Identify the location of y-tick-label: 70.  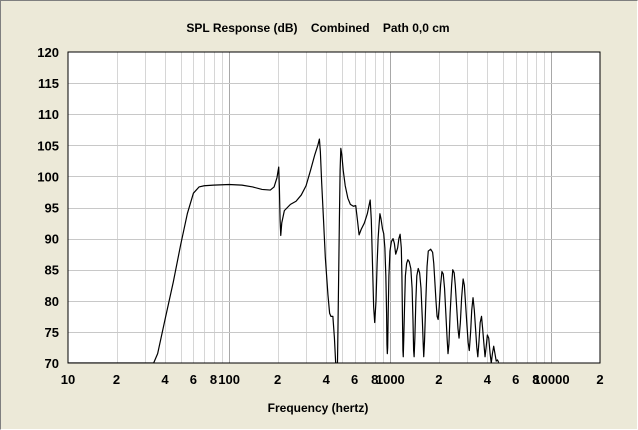
(52, 363).